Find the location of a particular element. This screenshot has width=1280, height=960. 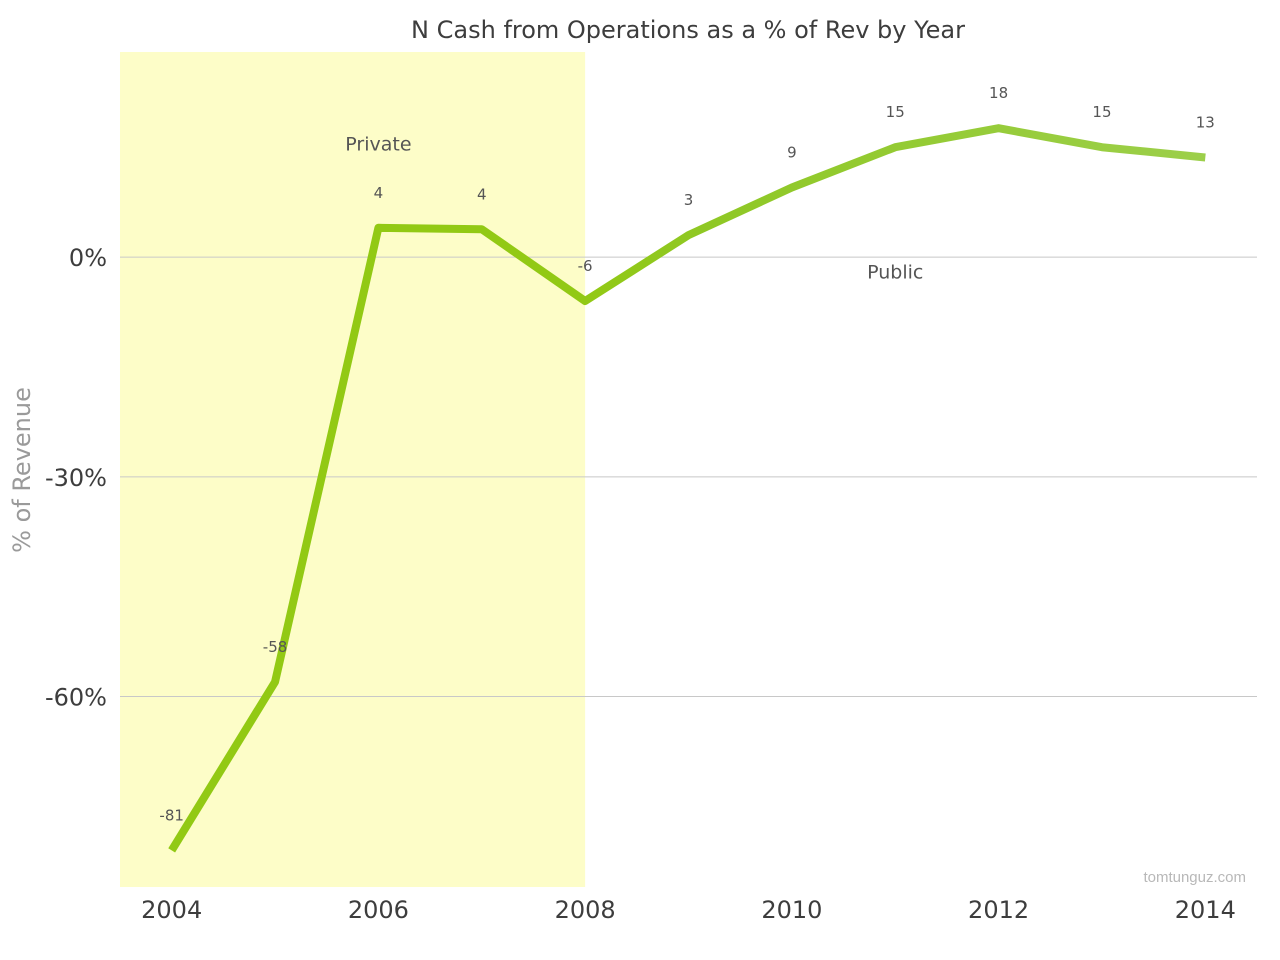

data-label: 18 is located at coordinates (998, 93).